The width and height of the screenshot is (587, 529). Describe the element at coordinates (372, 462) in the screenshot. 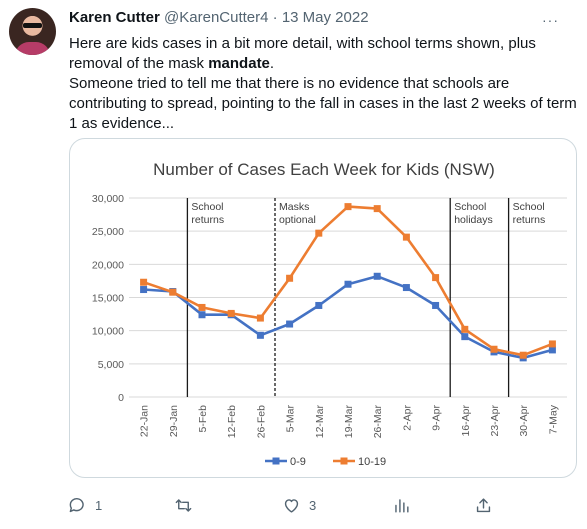

I see `legend-label-10-19: 10-19` at that location.